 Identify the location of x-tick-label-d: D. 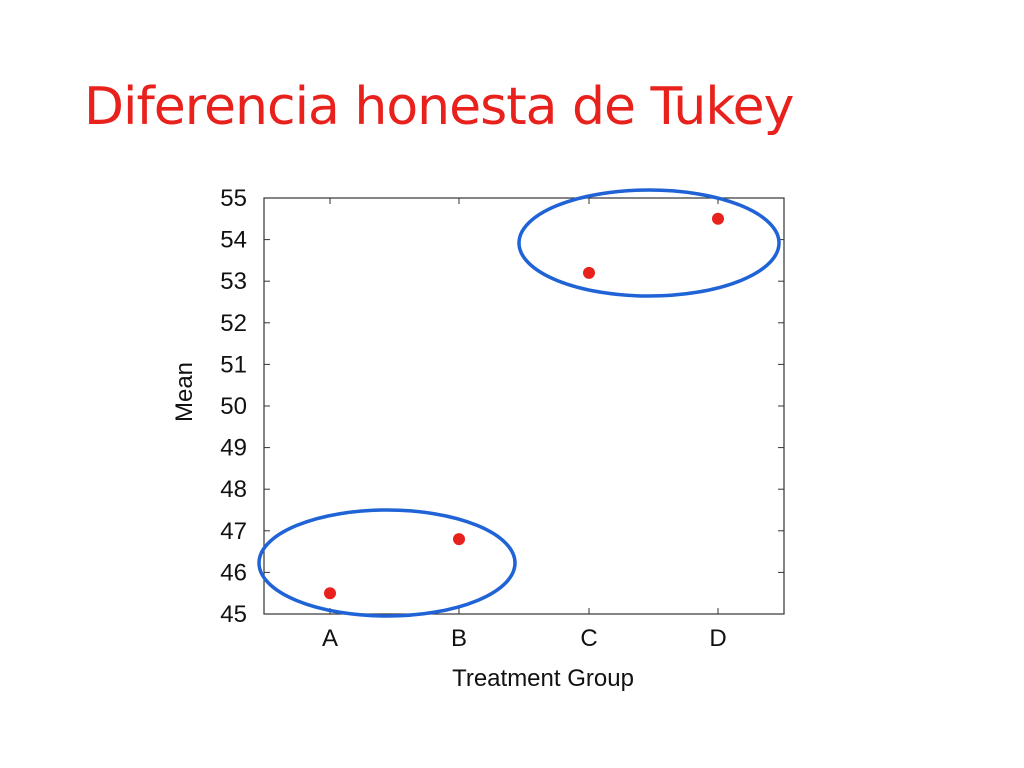
(717, 638).